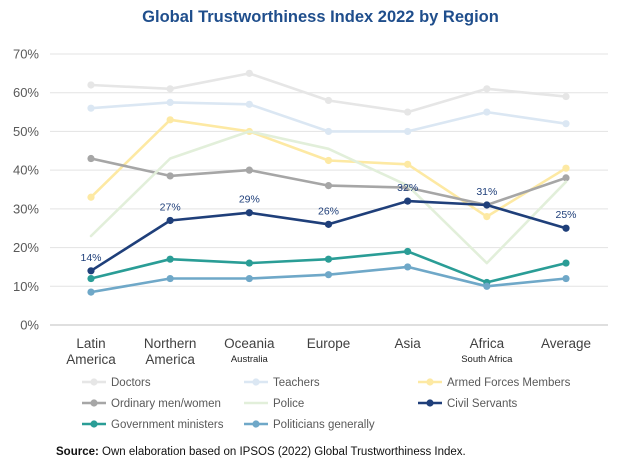 The image size is (641, 470). Describe the element at coordinates (324, 425) in the screenshot. I see `legend-label: Politicians generally` at that location.